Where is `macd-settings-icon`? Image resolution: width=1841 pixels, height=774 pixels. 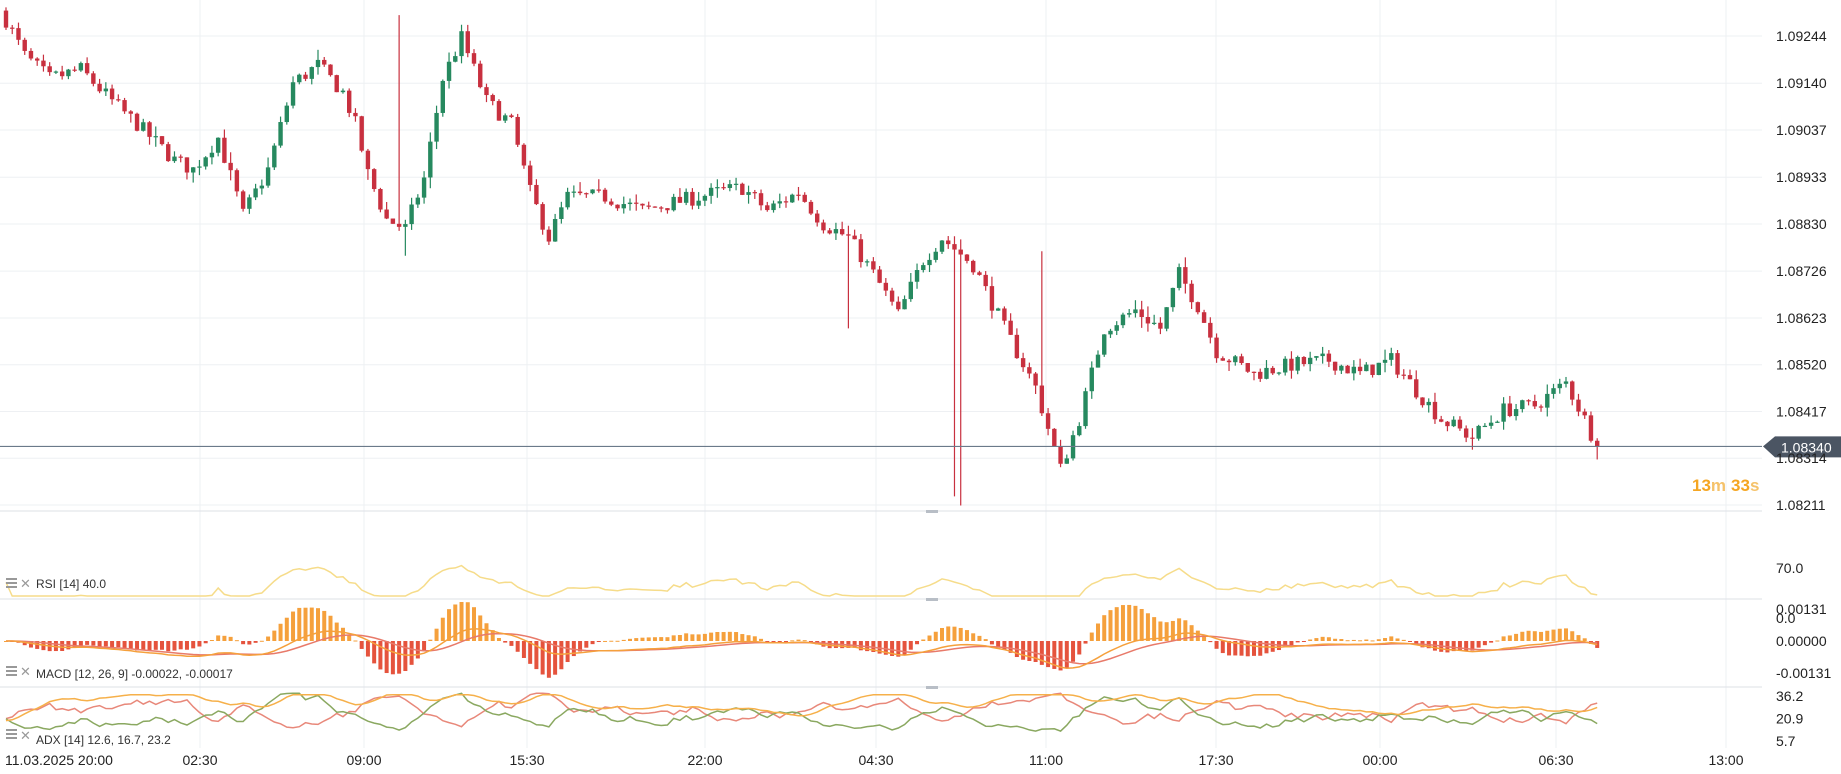 macd-settings-icon is located at coordinates (11, 671).